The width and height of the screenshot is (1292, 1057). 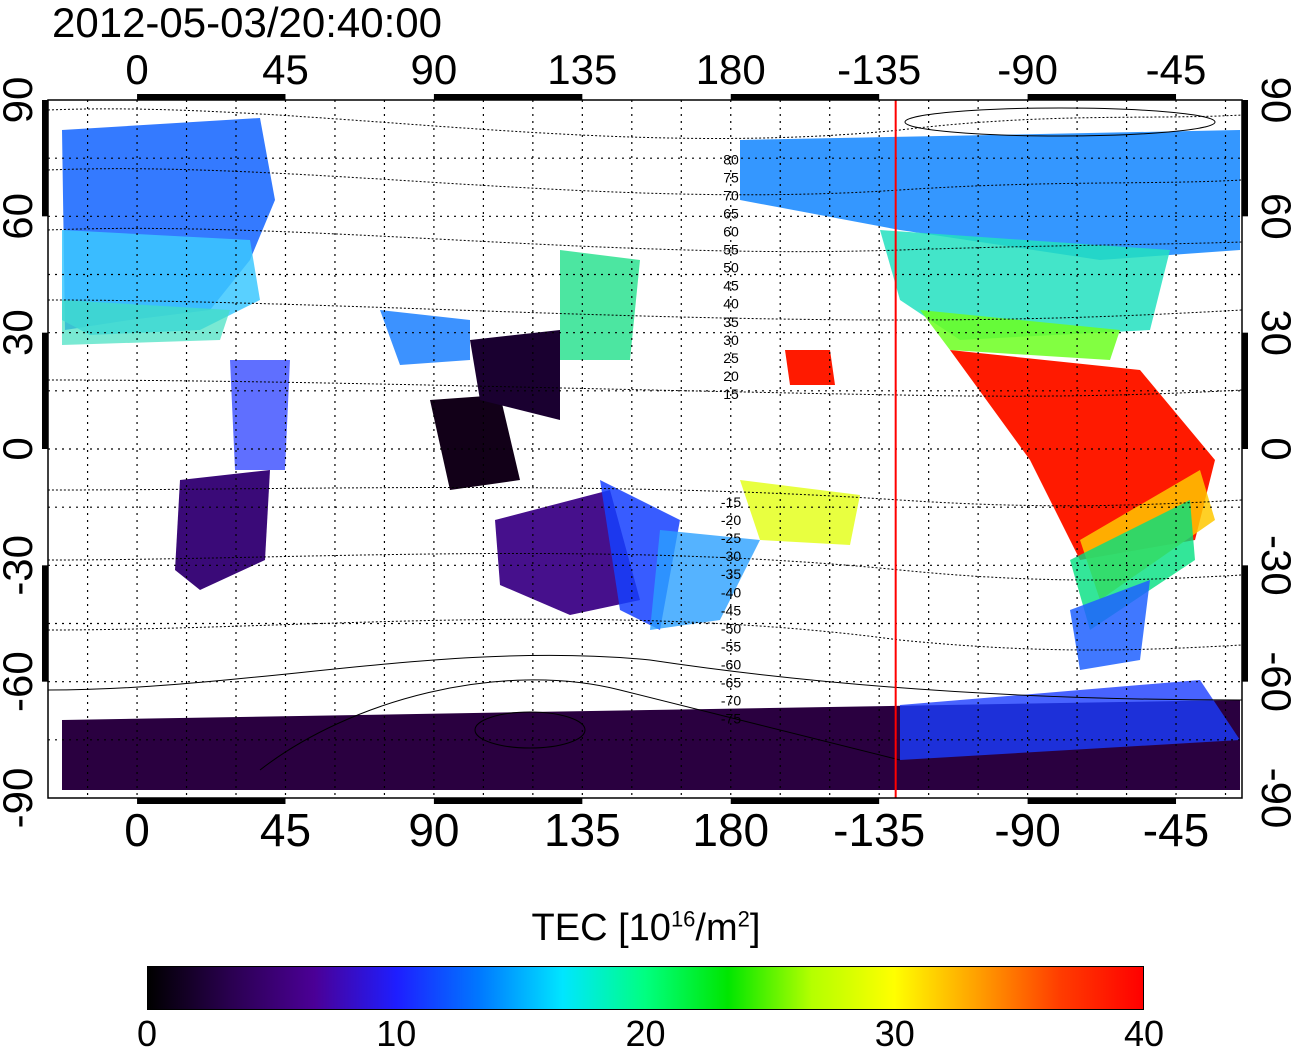 What do you see at coordinates (731, 718) in the screenshot?
I see `contour-label: -75` at bounding box center [731, 718].